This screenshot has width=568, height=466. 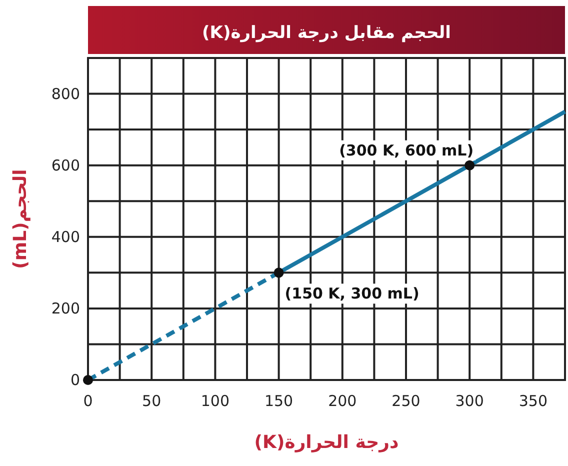 I want to click on x-tick-label: 150, so click(x=279, y=401).